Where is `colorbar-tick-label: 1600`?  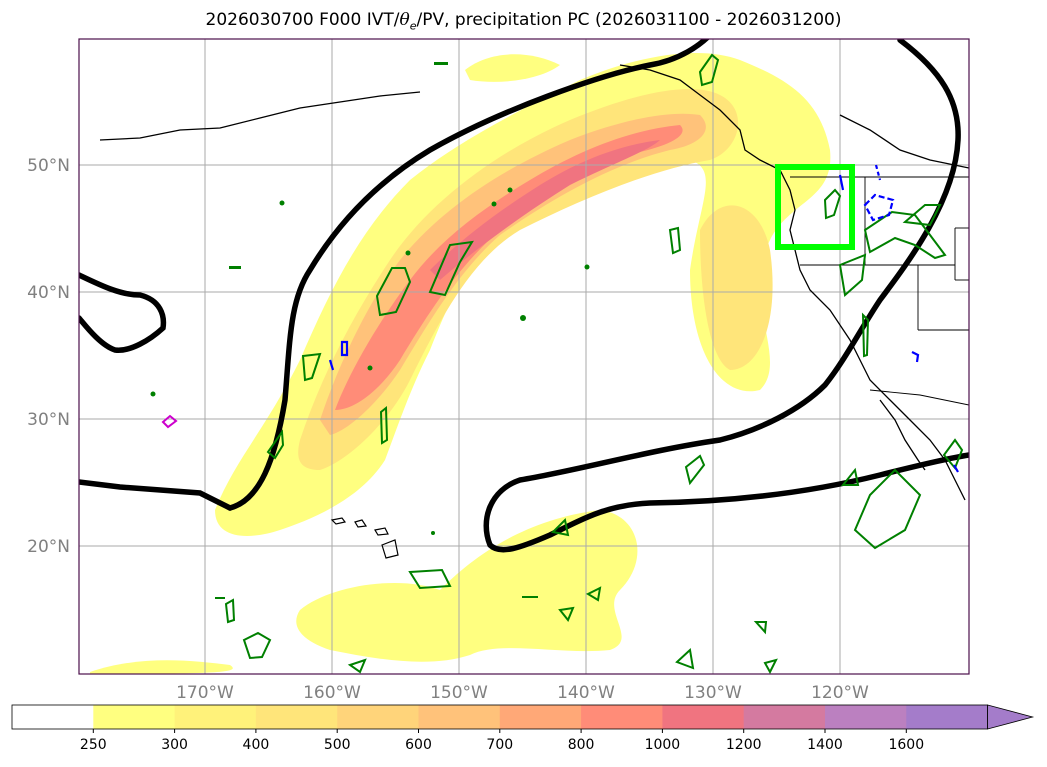 colorbar-tick-label: 1600 is located at coordinates (906, 745).